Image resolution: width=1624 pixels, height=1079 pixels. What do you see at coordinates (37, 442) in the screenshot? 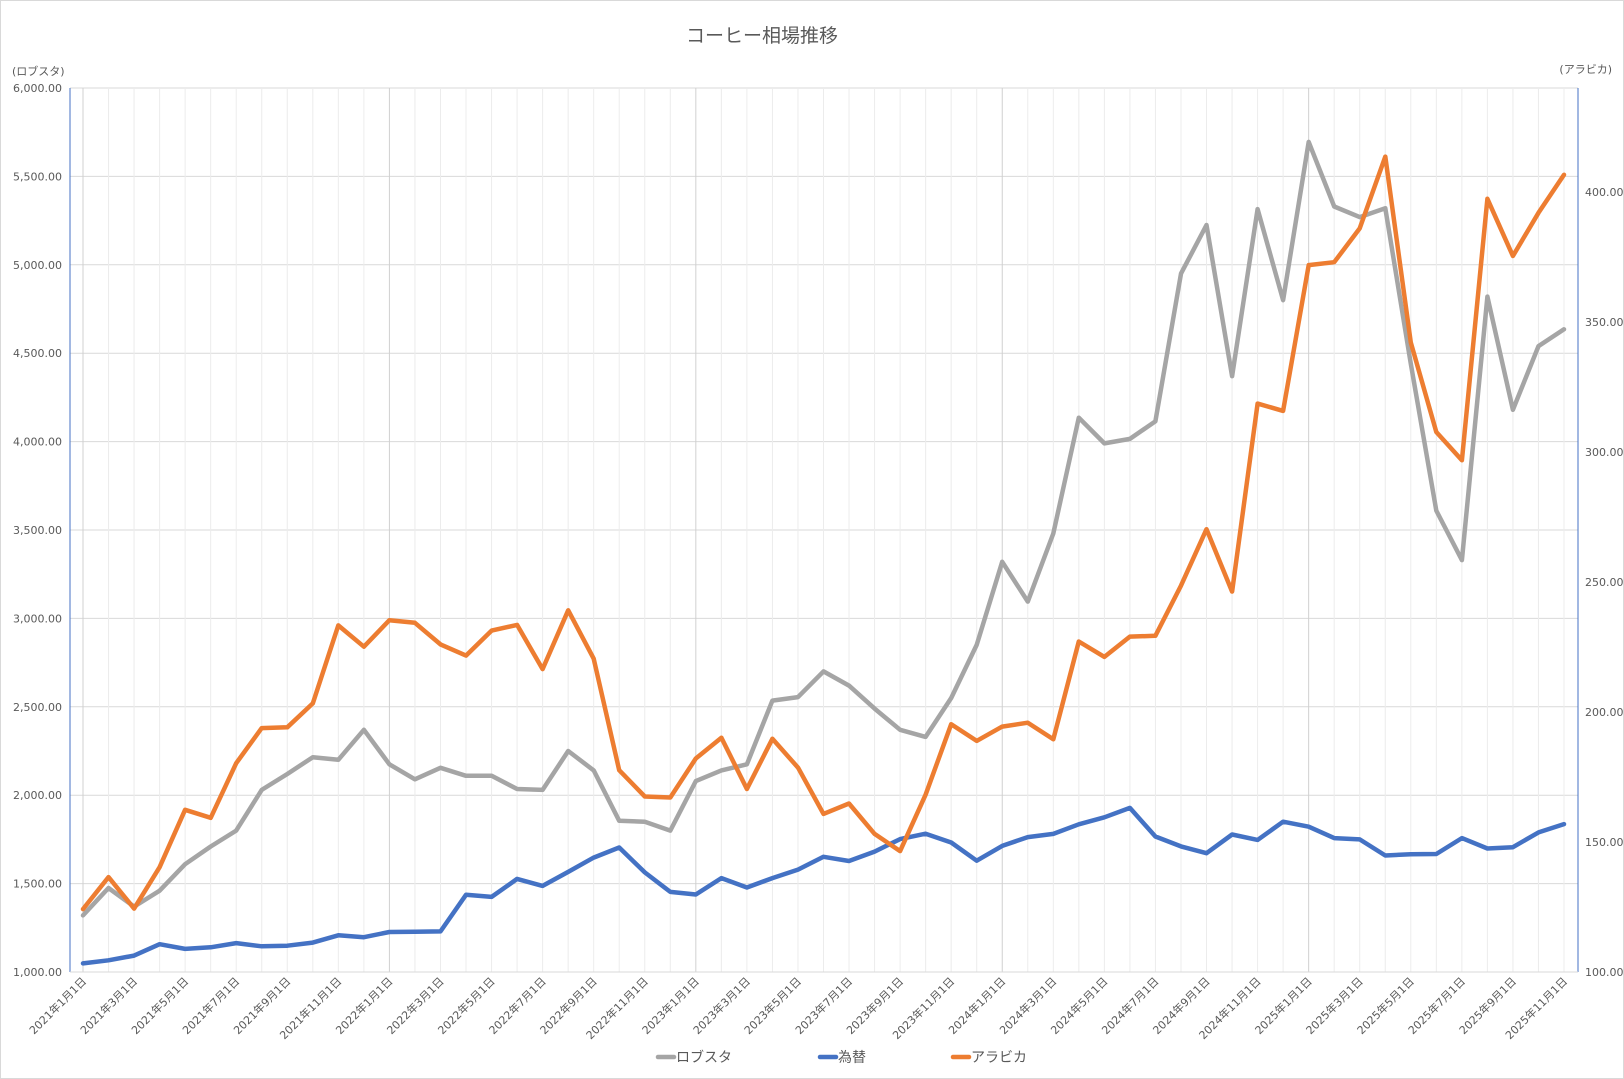
I see `left-tick-label: 4,000.00` at bounding box center [37, 442].